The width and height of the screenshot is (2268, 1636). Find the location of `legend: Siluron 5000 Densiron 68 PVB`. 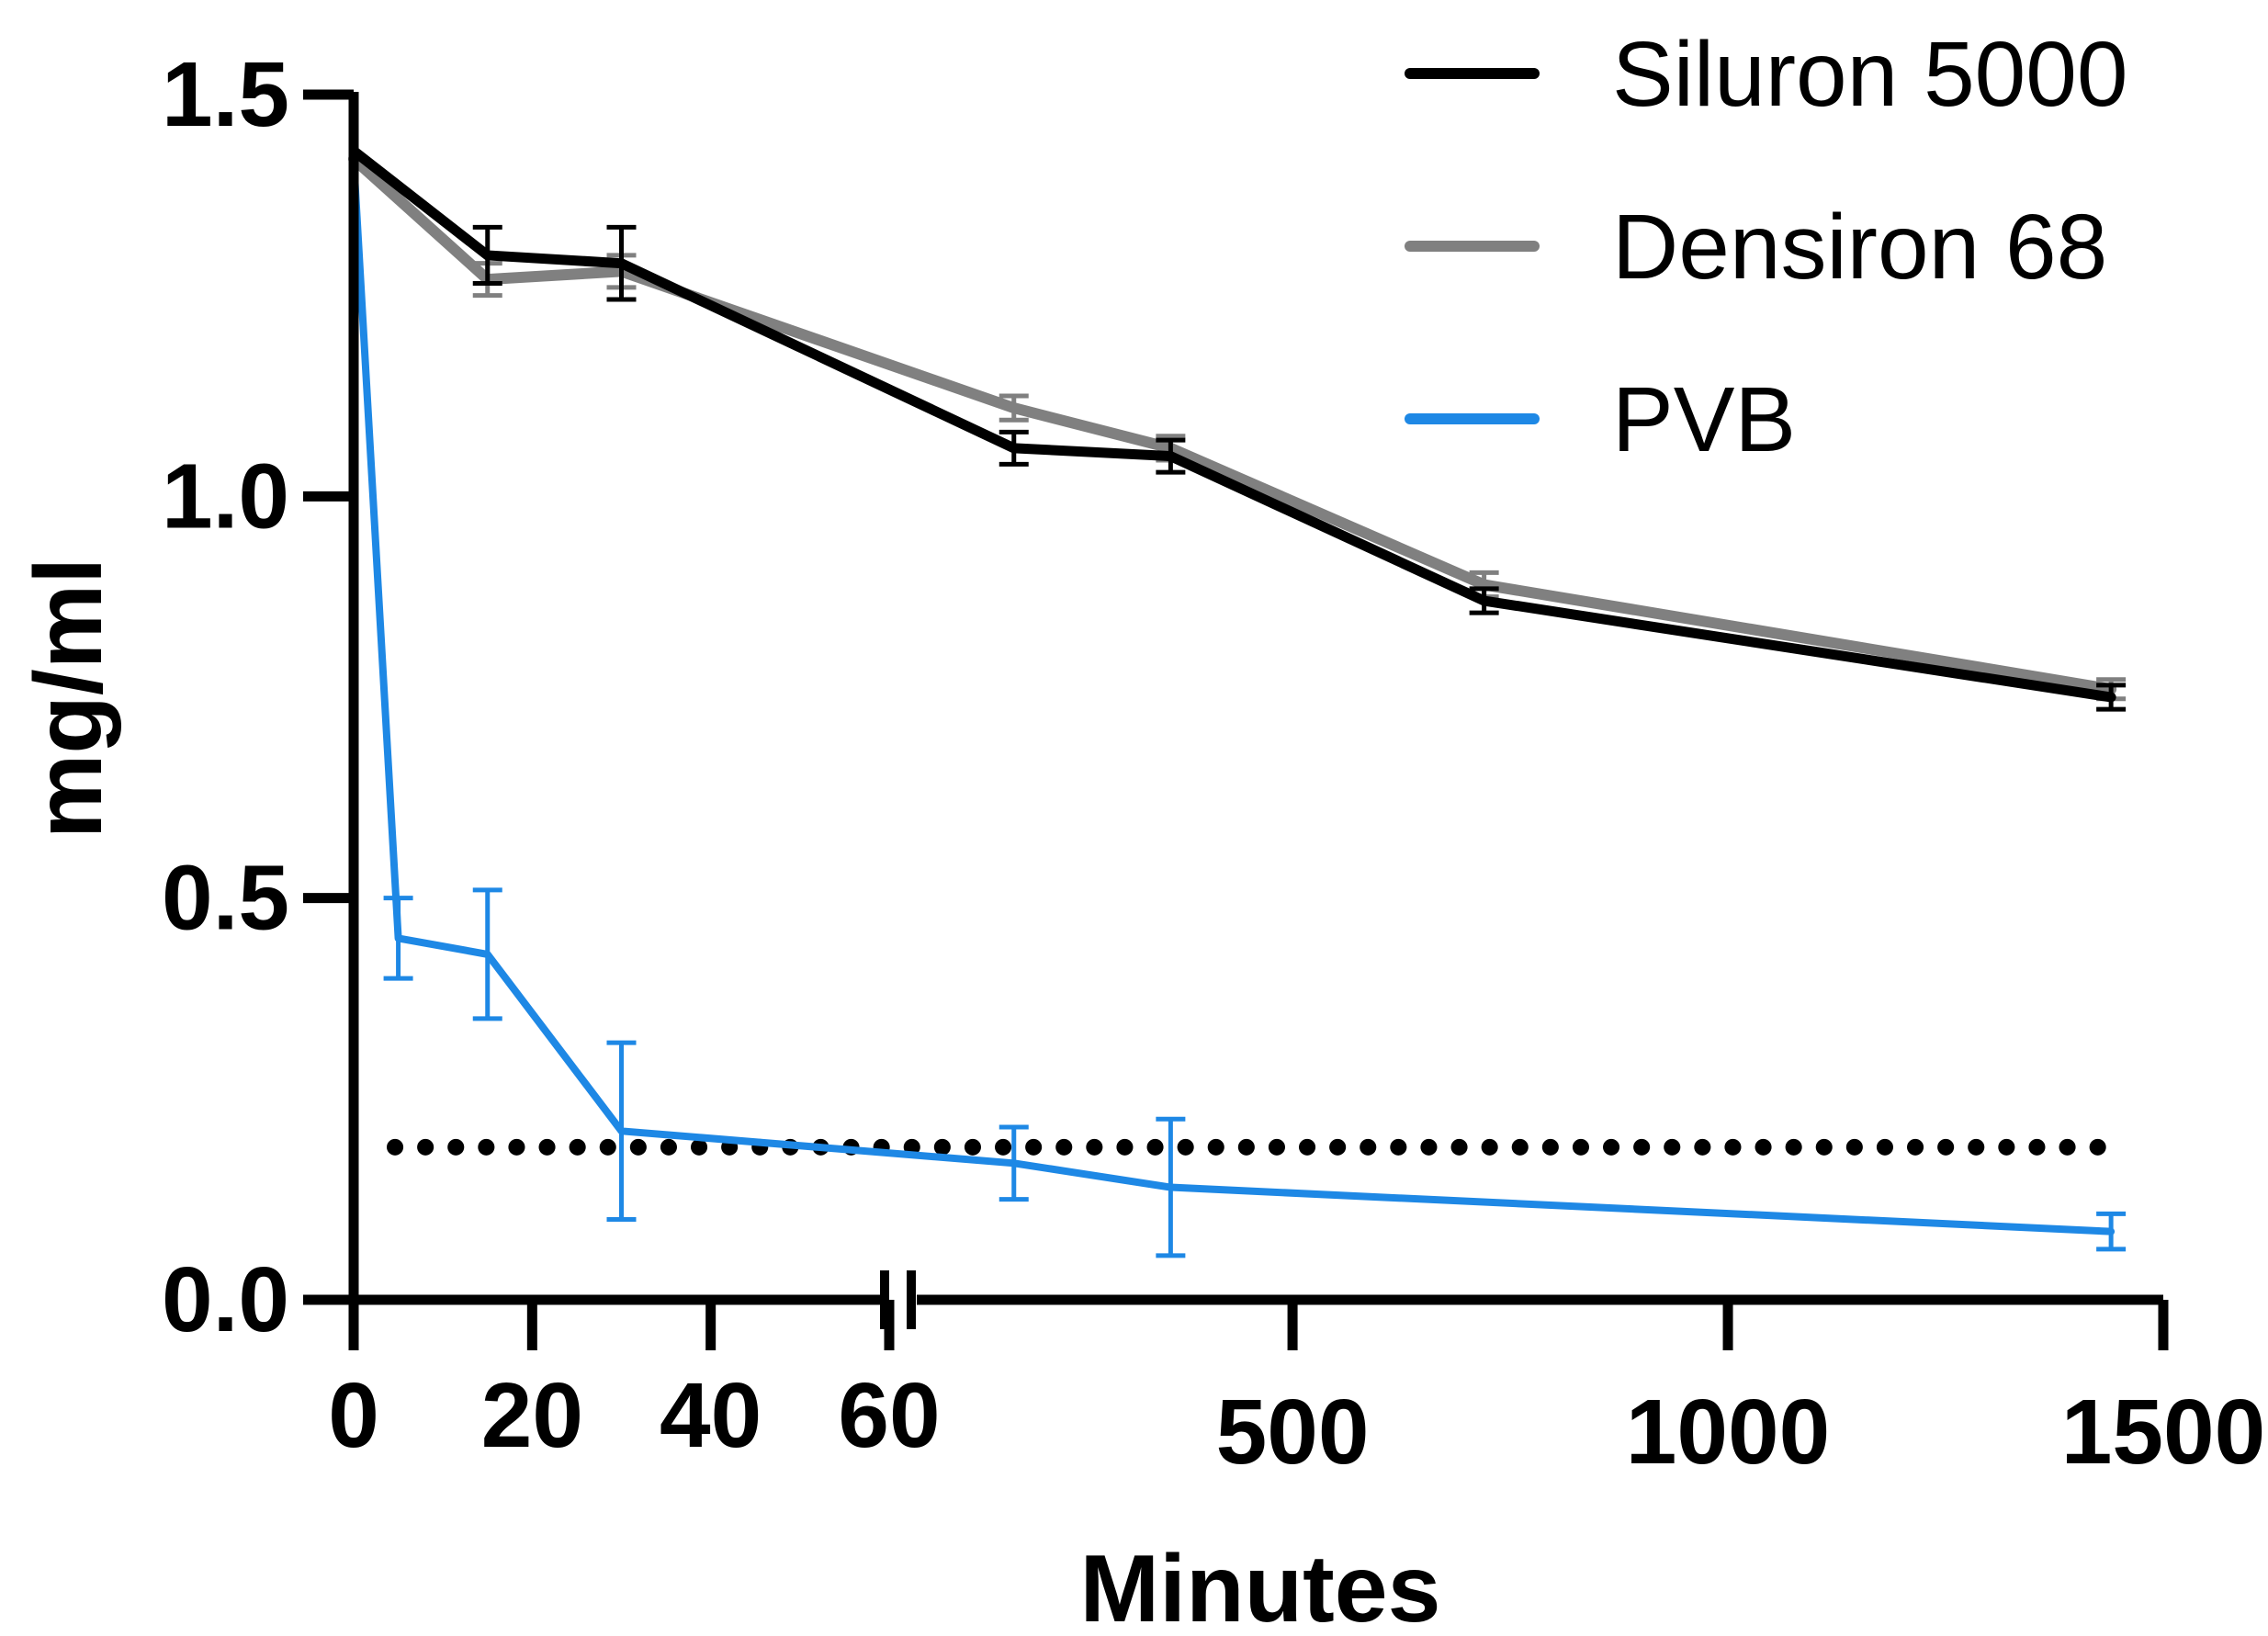

legend: Siluron 5000 Densiron 68 PVB is located at coordinates (1766, 247).